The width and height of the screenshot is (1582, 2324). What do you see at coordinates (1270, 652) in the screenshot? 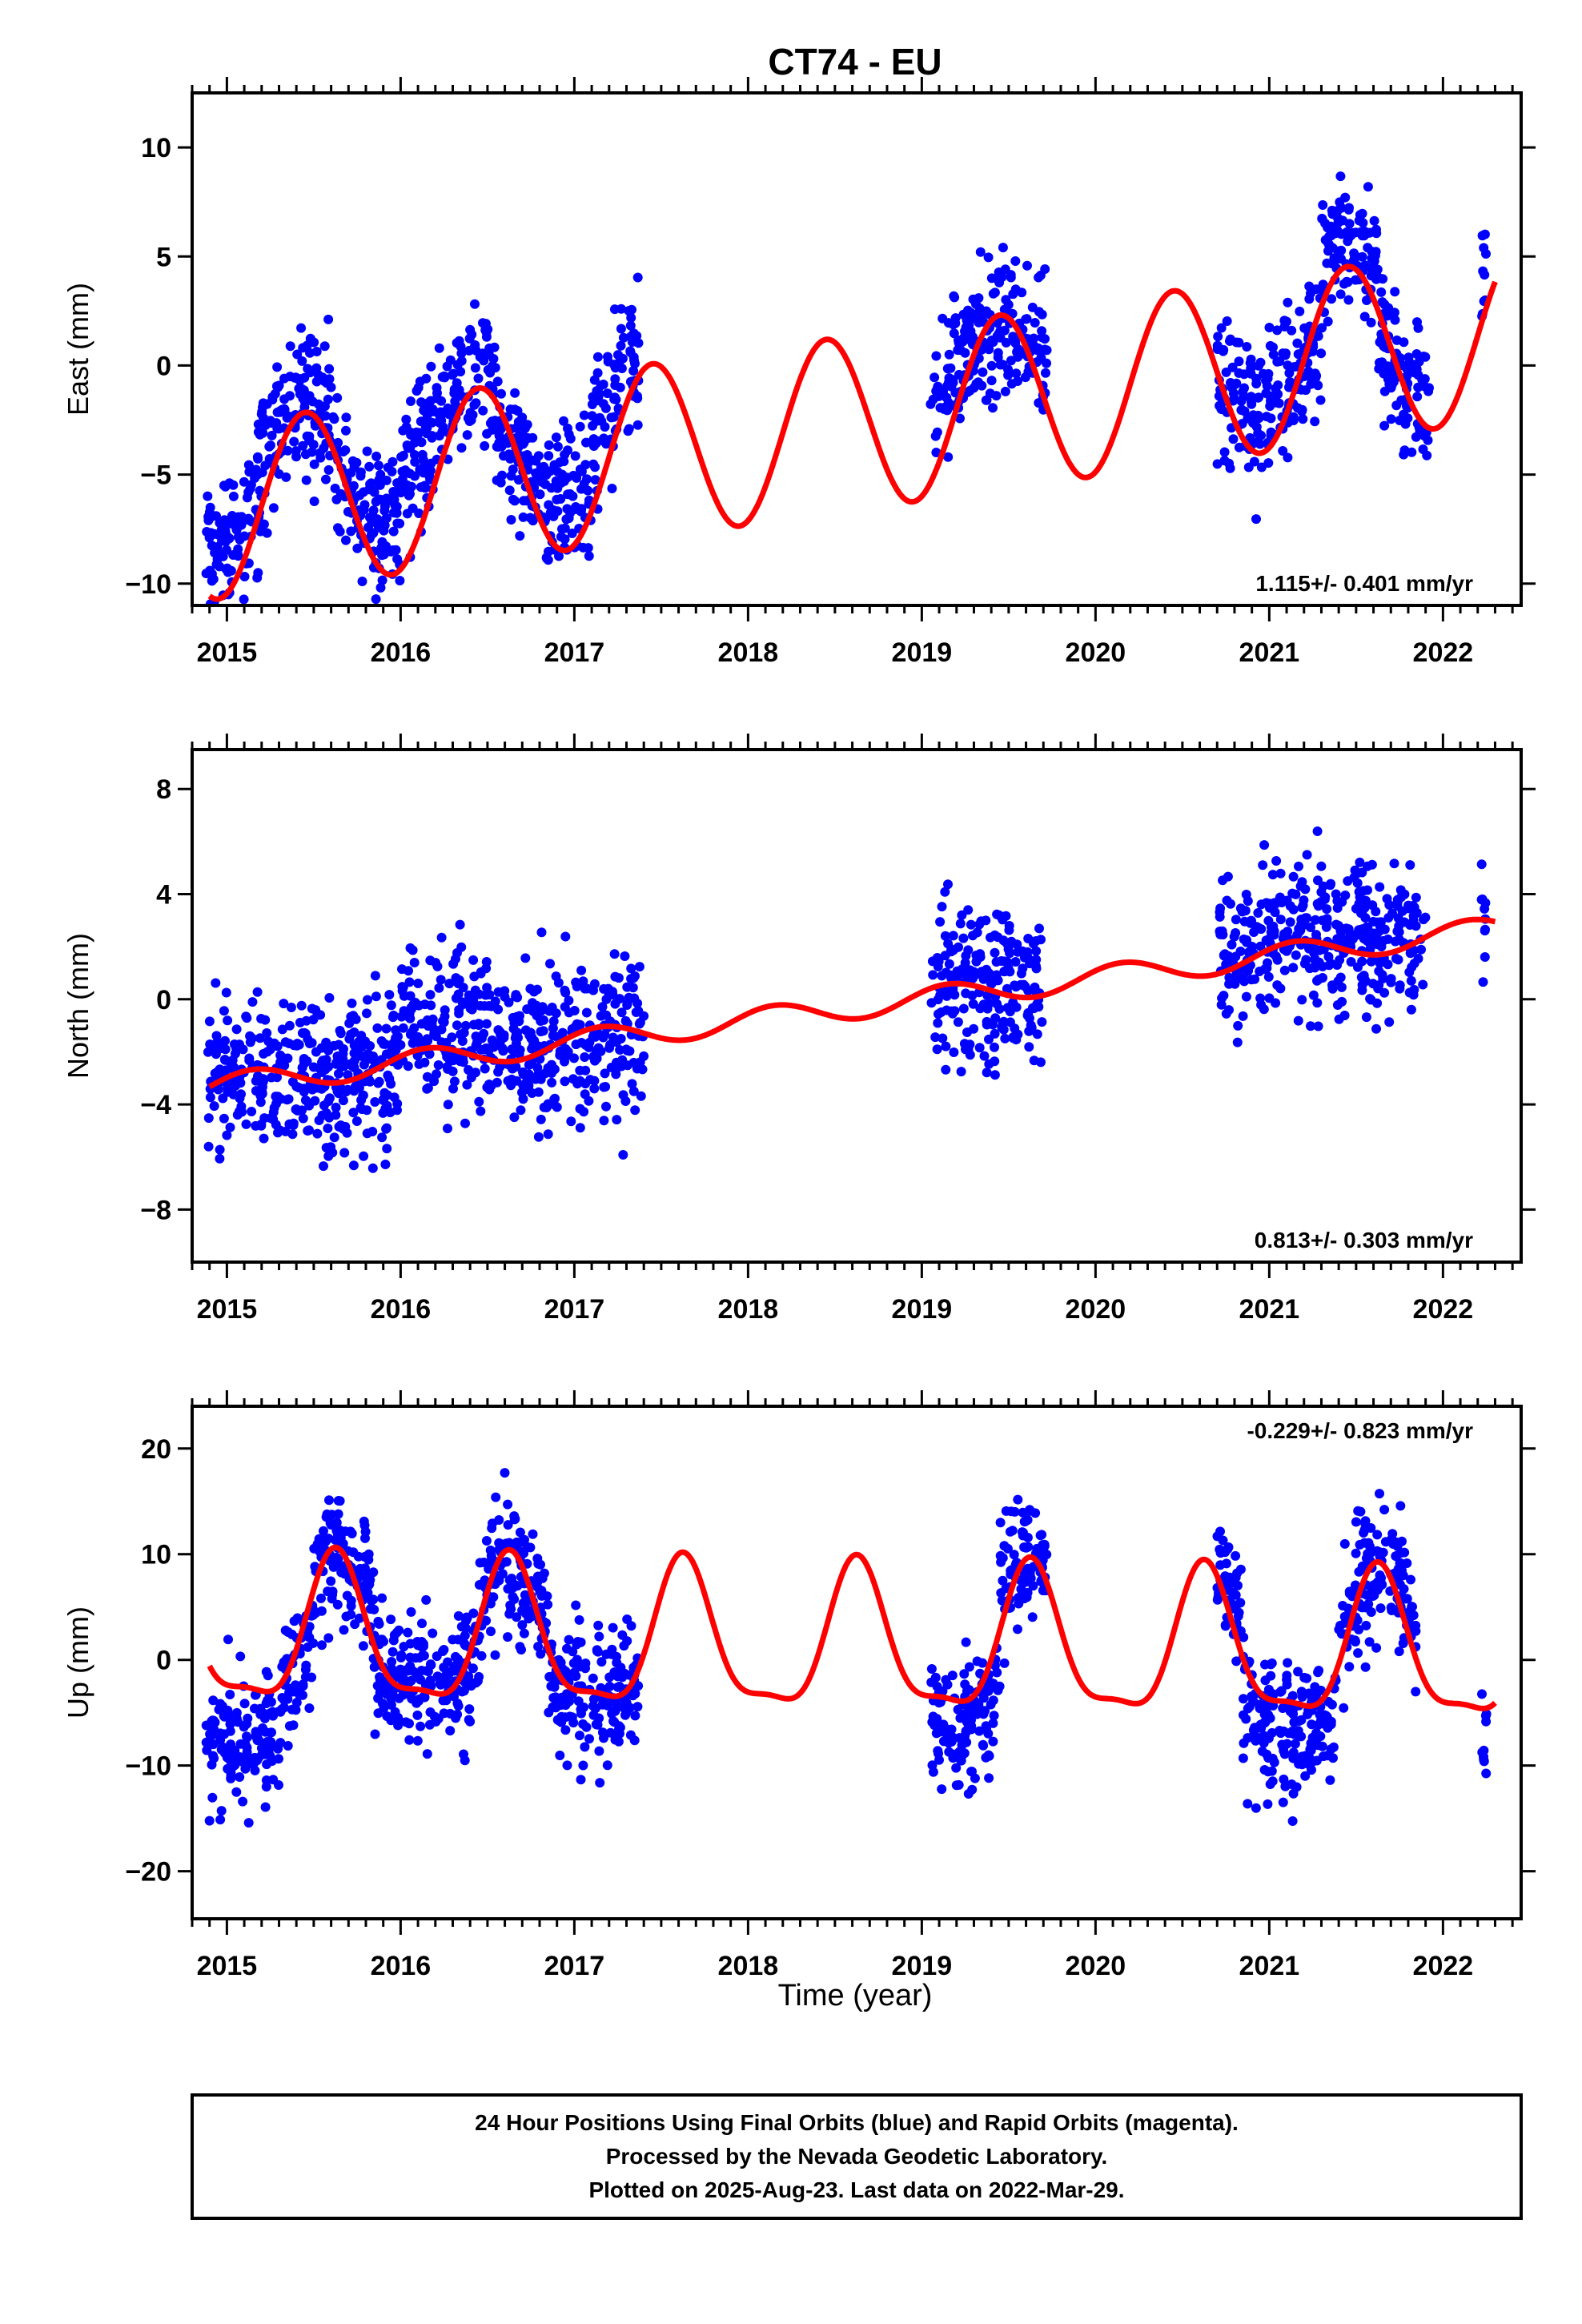
I see `x-tick-label: 2021` at bounding box center [1270, 652].